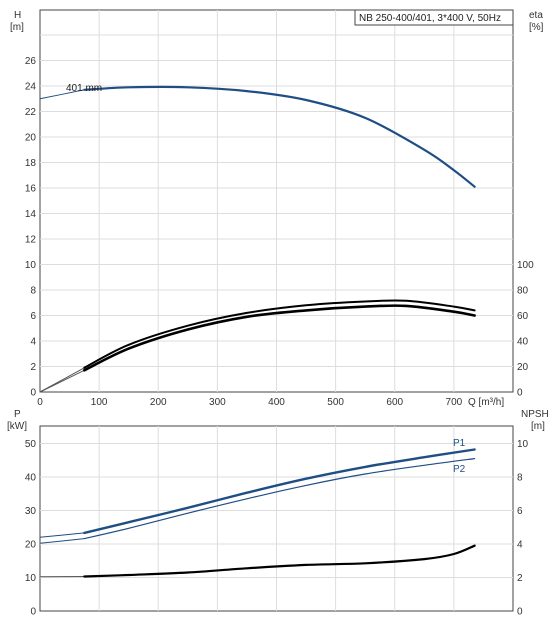 This screenshot has width=554, height=624. I want to click on flow-tick-label: 600, so click(394, 402).